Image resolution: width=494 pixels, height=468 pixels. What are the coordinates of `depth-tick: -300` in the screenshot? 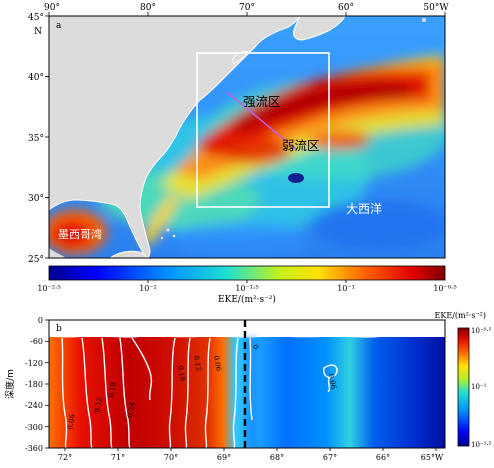 It's located at (34, 427).